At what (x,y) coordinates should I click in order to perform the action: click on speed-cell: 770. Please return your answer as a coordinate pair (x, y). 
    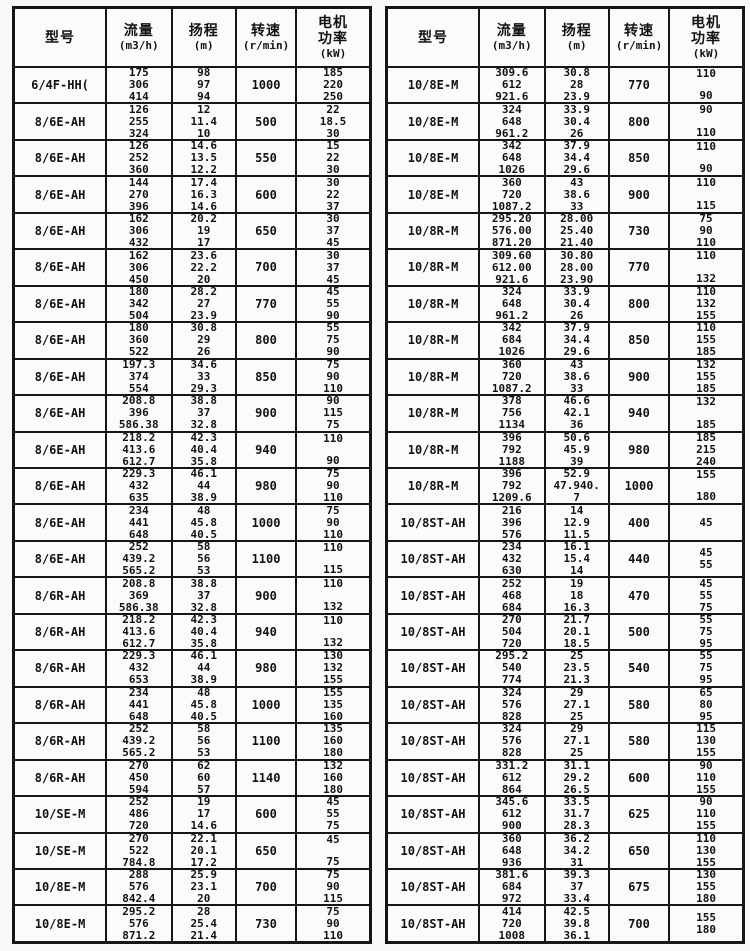
    Looking at the image, I should click on (640, 85).